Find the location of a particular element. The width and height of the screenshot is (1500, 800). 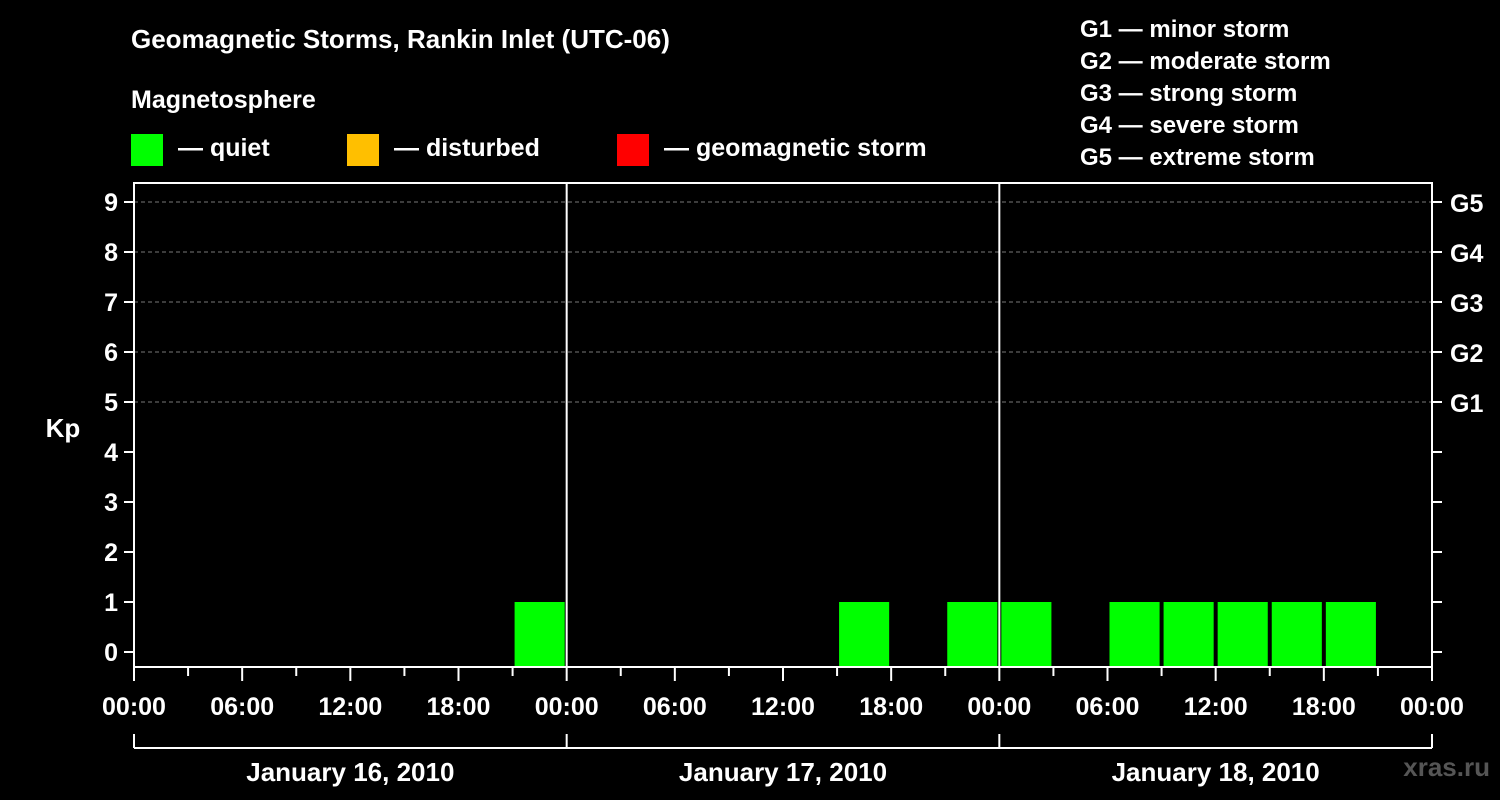

x-tick-label-0: 00:00 is located at coordinates (134, 707).